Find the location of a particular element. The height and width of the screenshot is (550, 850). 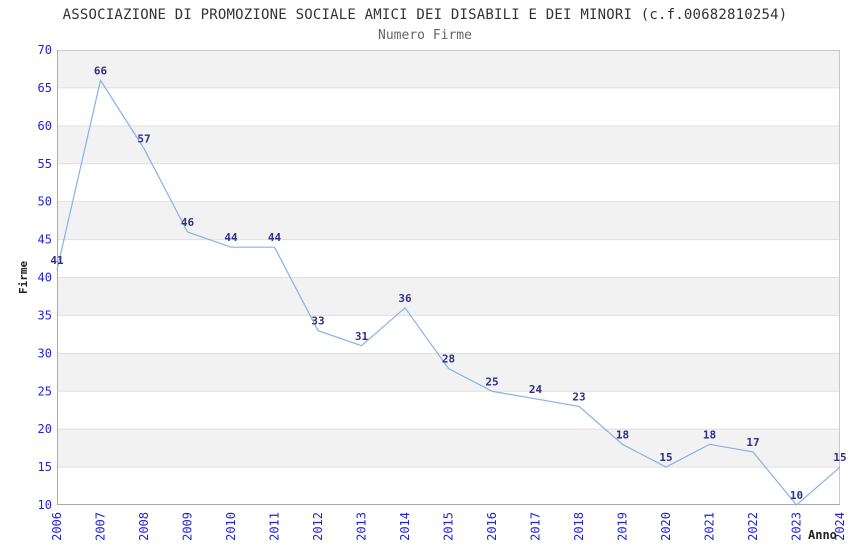

x-tick-label: 2016 is located at coordinates (492, 526).